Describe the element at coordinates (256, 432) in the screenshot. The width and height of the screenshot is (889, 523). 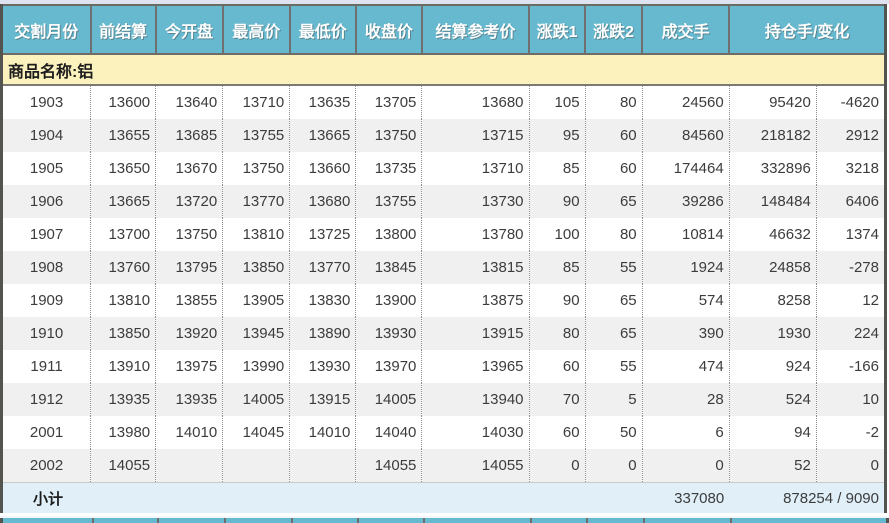
I see `cell-high: 14045` at that location.